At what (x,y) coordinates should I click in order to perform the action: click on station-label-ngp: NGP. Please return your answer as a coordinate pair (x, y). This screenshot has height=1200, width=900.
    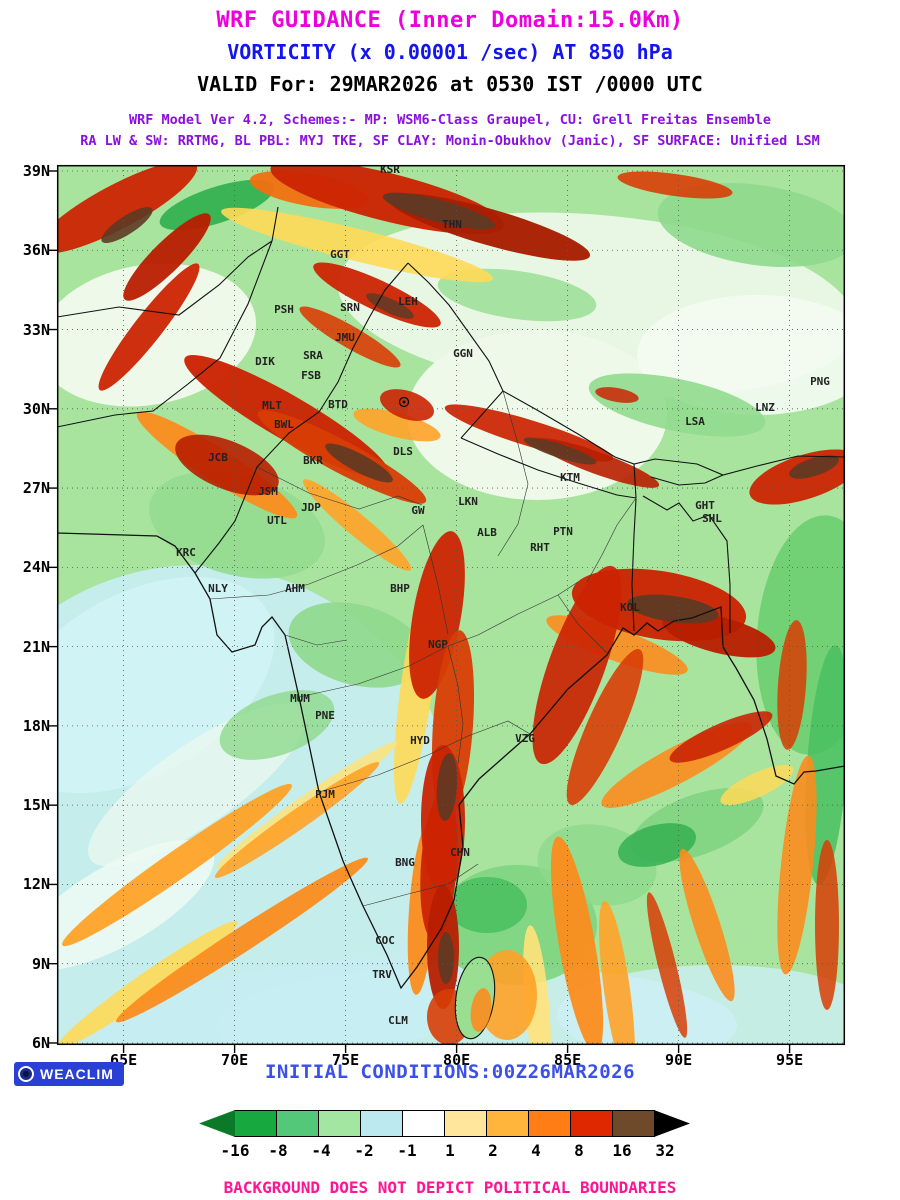
    Looking at the image, I should click on (438, 644).